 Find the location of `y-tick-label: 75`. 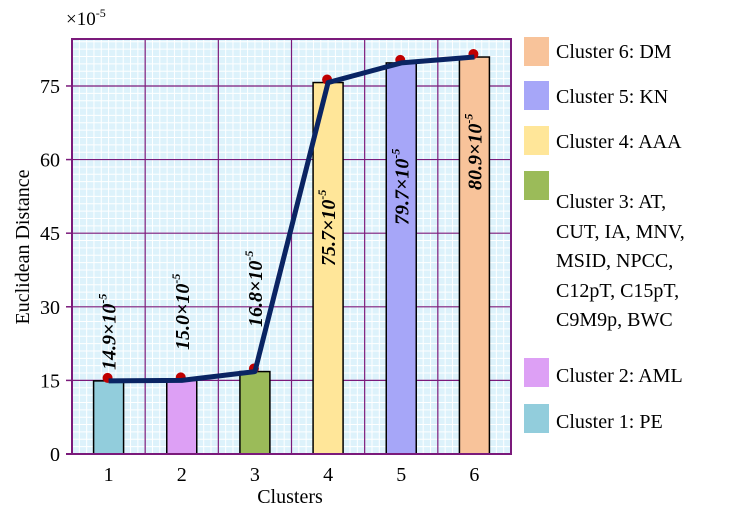

y-tick-label: 75 is located at coordinates (50, 87).